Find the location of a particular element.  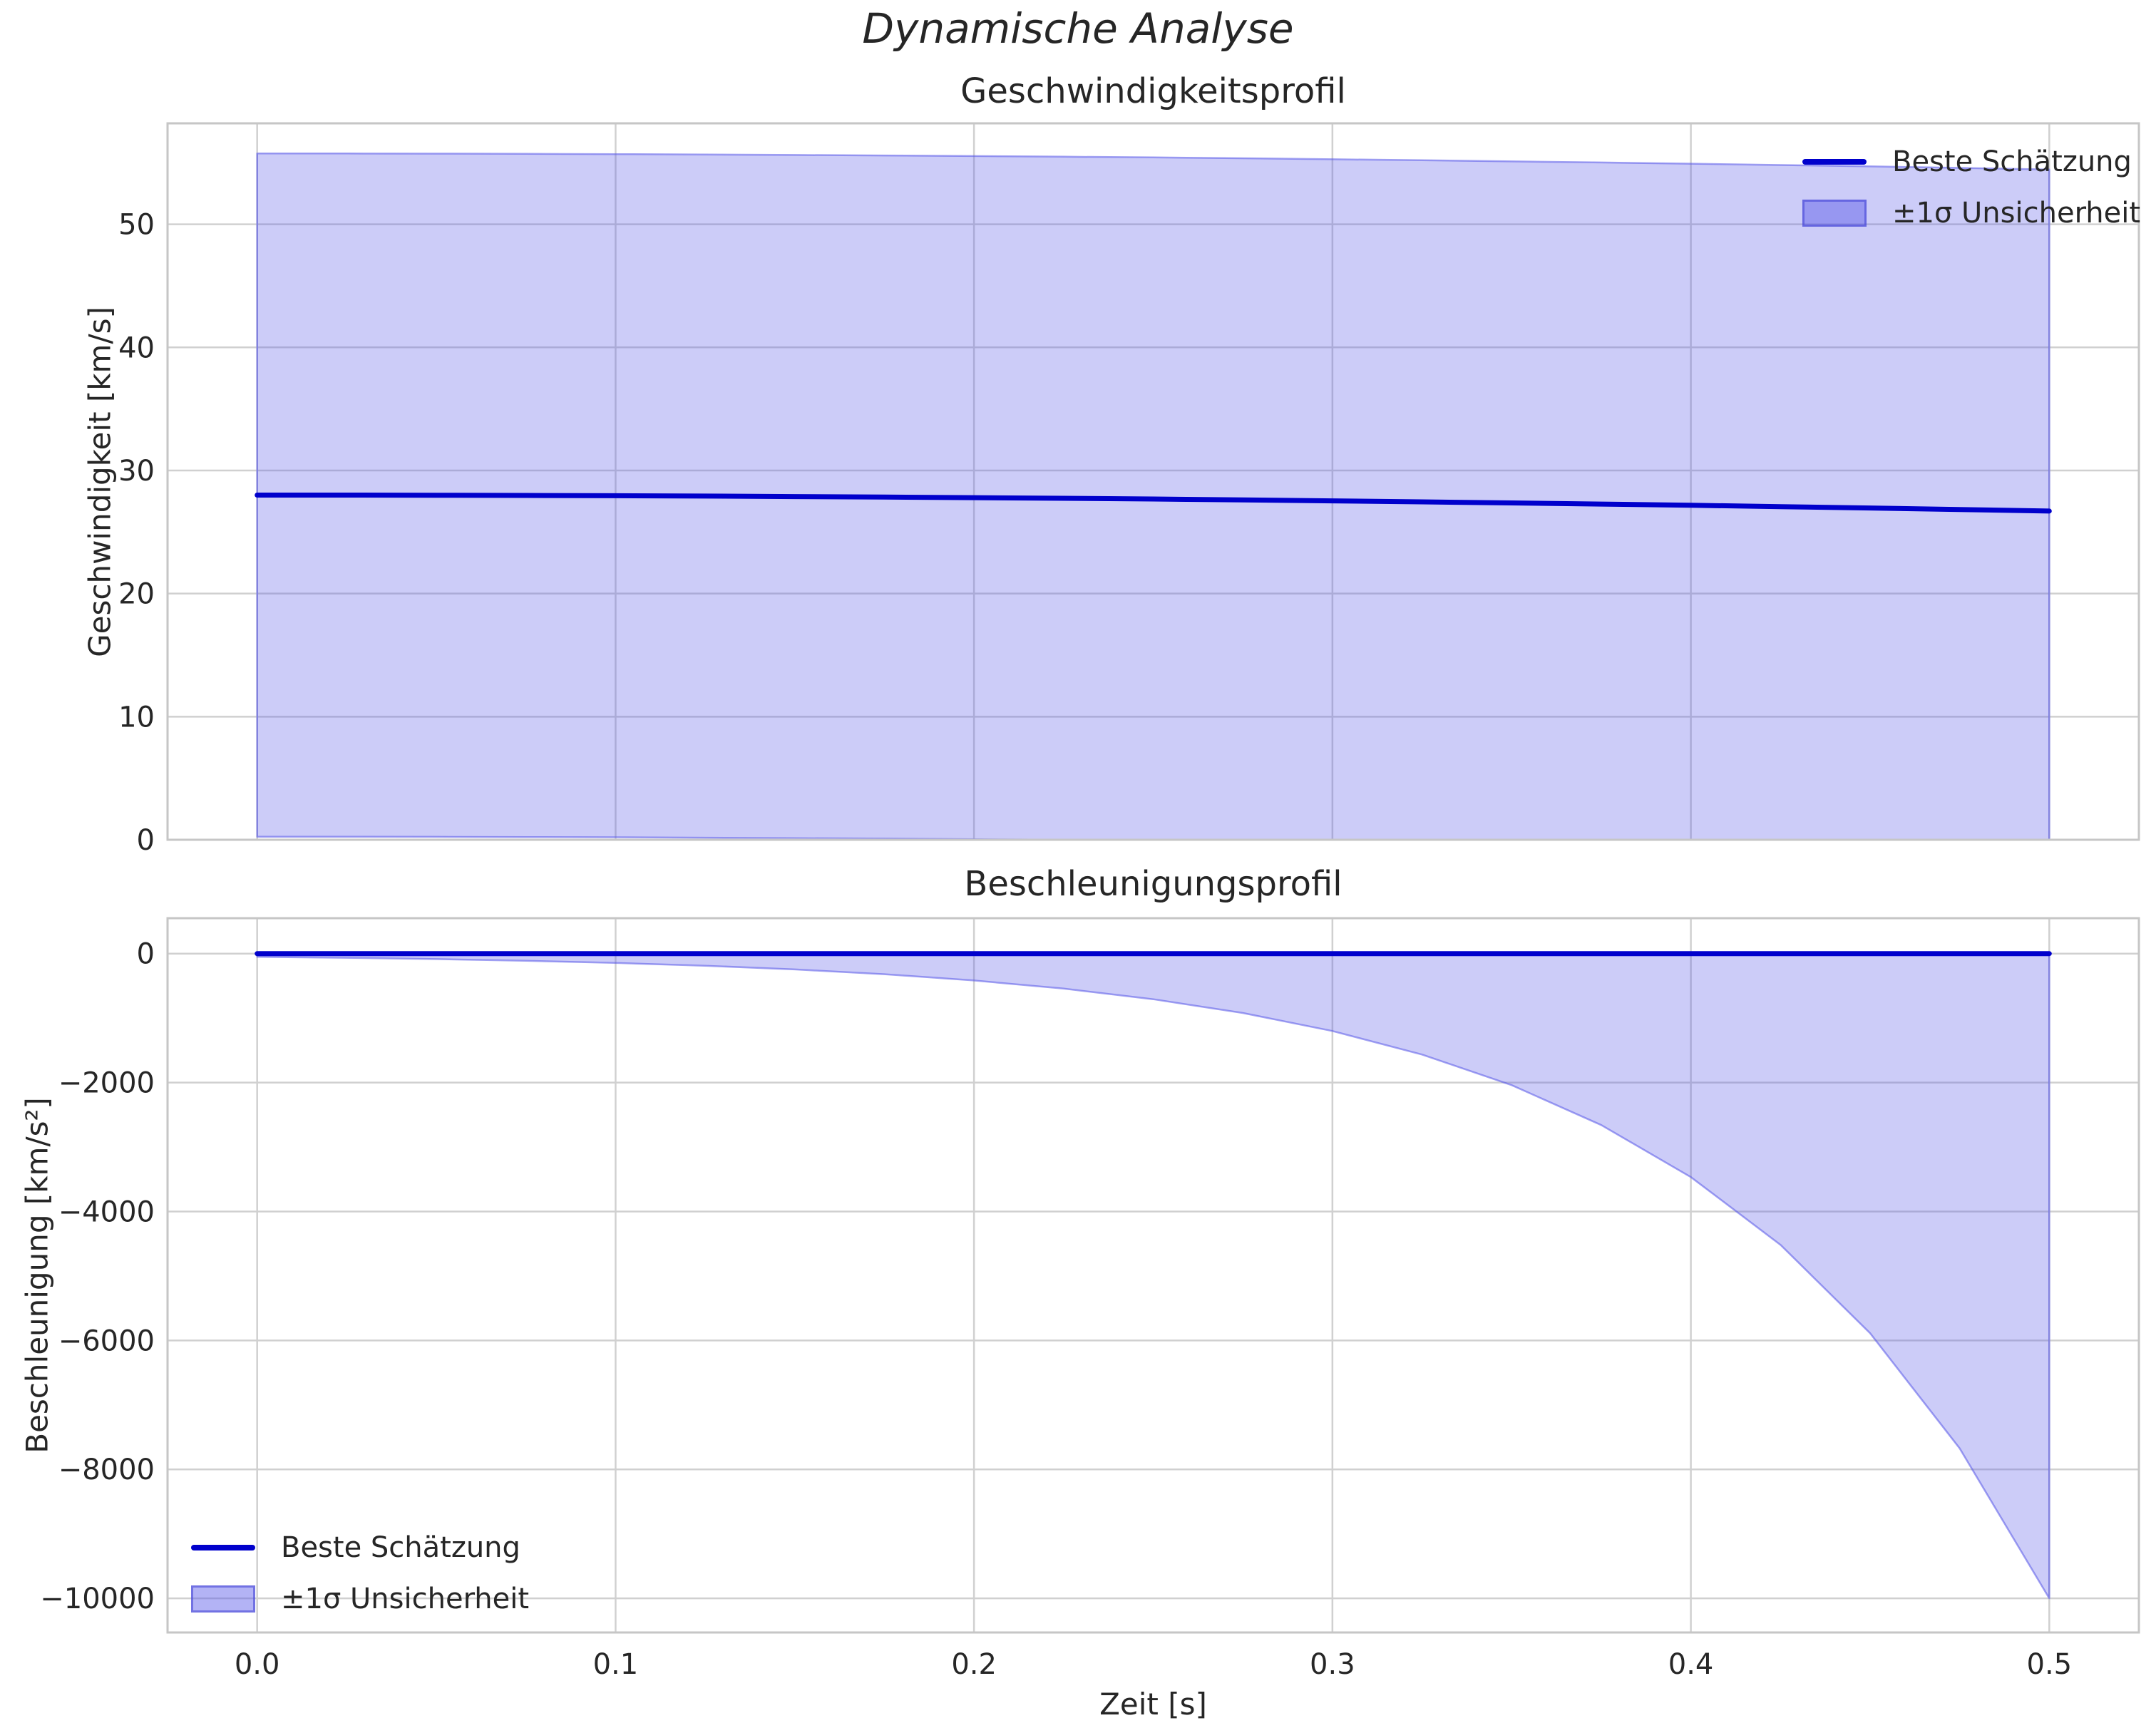

x-tick-label: 0.5 is located at coordinates (2050, 1664).